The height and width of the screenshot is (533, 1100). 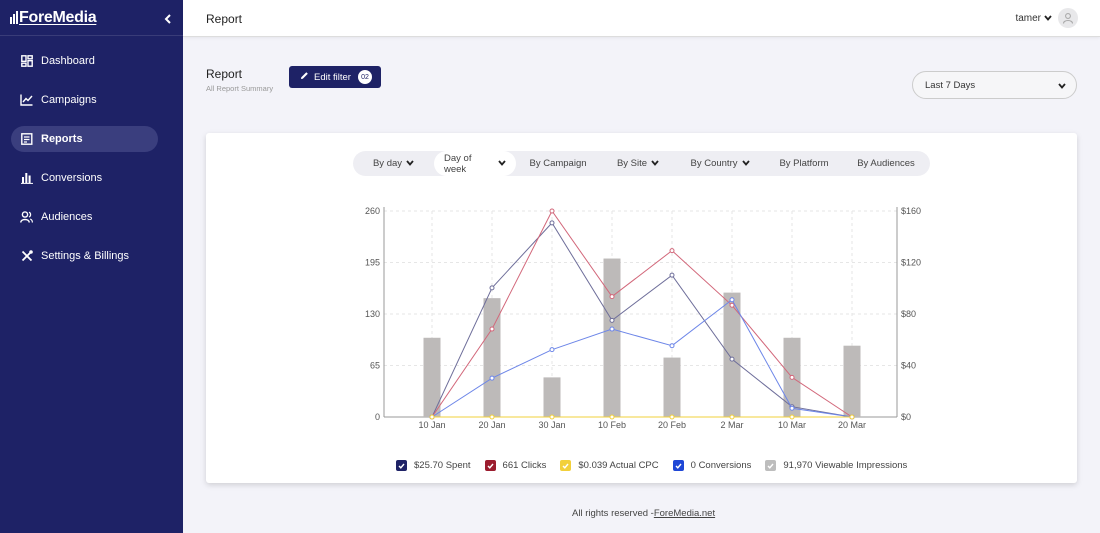 I want to click on sidebar-item-conversions: Conversions, so click(x=84, y=178).